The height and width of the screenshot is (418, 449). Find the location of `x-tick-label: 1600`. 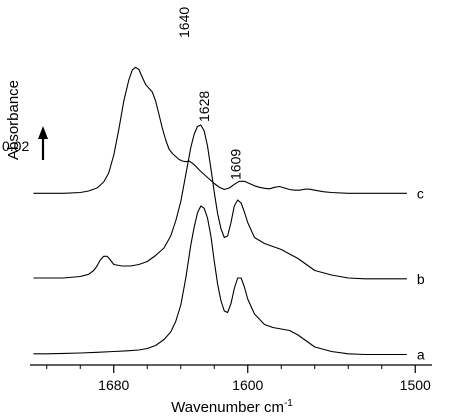

x-tick-label: 1600 is located at coordinates (247, 385).